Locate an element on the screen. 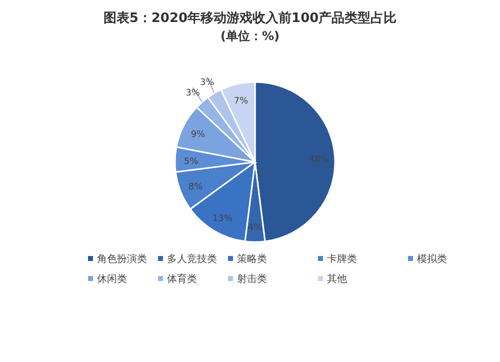 The image size is (500, 362). data-label: 5% is located at coordinates (191, 161).